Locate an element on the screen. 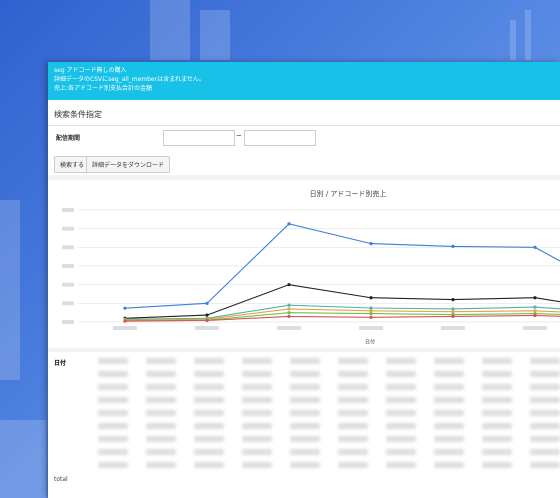 This screenshot has height=498, width=560. search-panel: 検索条件指定 配信期間 ~ 検索する 詳細データをダウンロード is located at coordinates (304, 137).